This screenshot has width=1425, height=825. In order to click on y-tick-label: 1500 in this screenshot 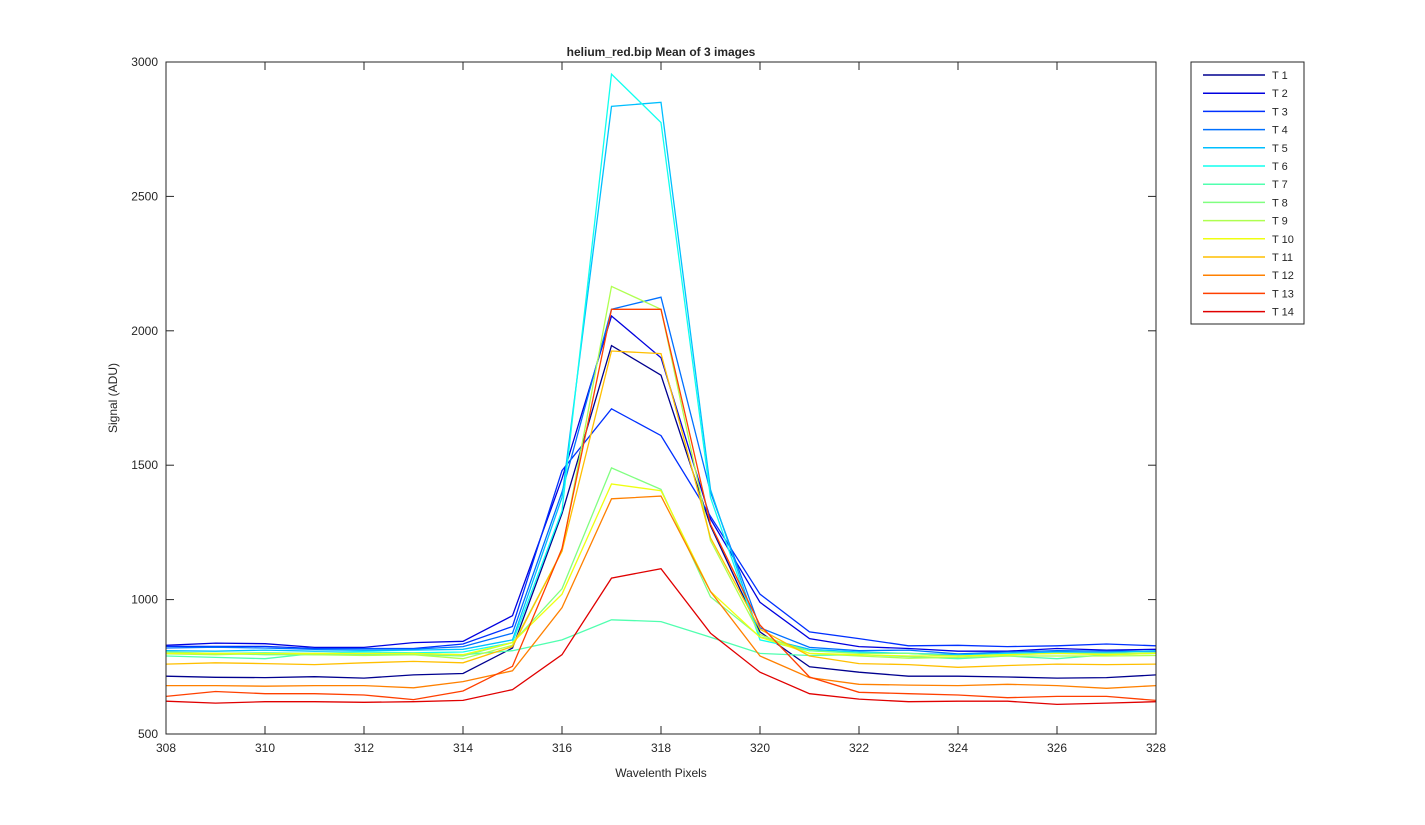, I will do `click(144, 465)`.